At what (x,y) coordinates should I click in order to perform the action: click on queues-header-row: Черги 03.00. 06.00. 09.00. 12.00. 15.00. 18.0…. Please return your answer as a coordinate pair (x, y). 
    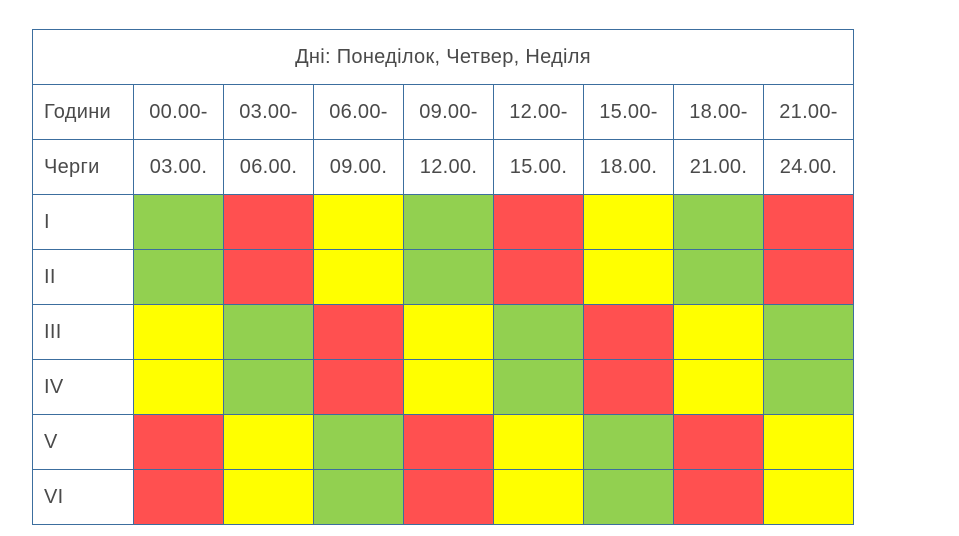
    Looking at the image, I should click on (443, 167).